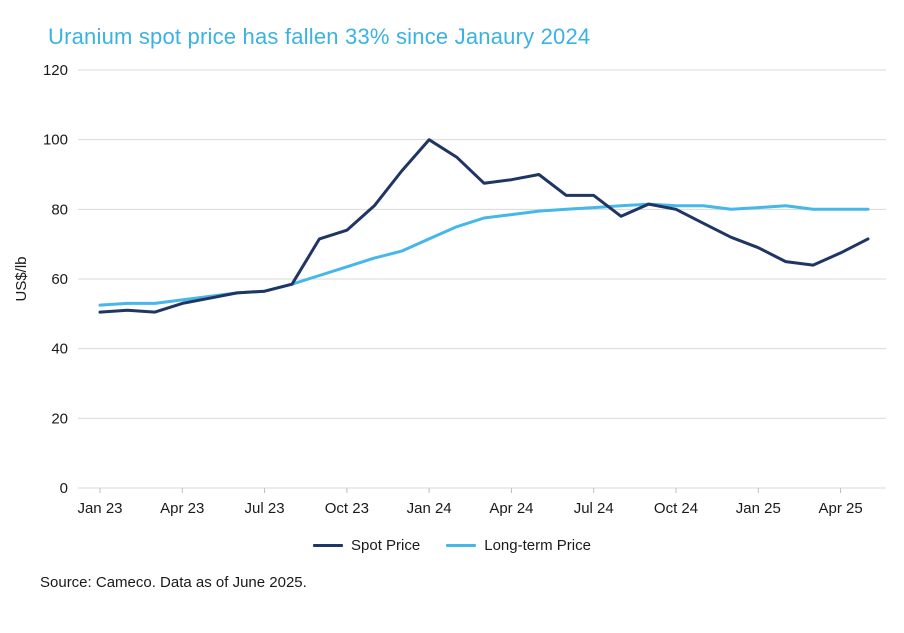 The width and height of the screenshot is (904, 633). Describe the element at coordinates (59, 418) in the screenshot. I see `y-tick-label: 20` at that location.